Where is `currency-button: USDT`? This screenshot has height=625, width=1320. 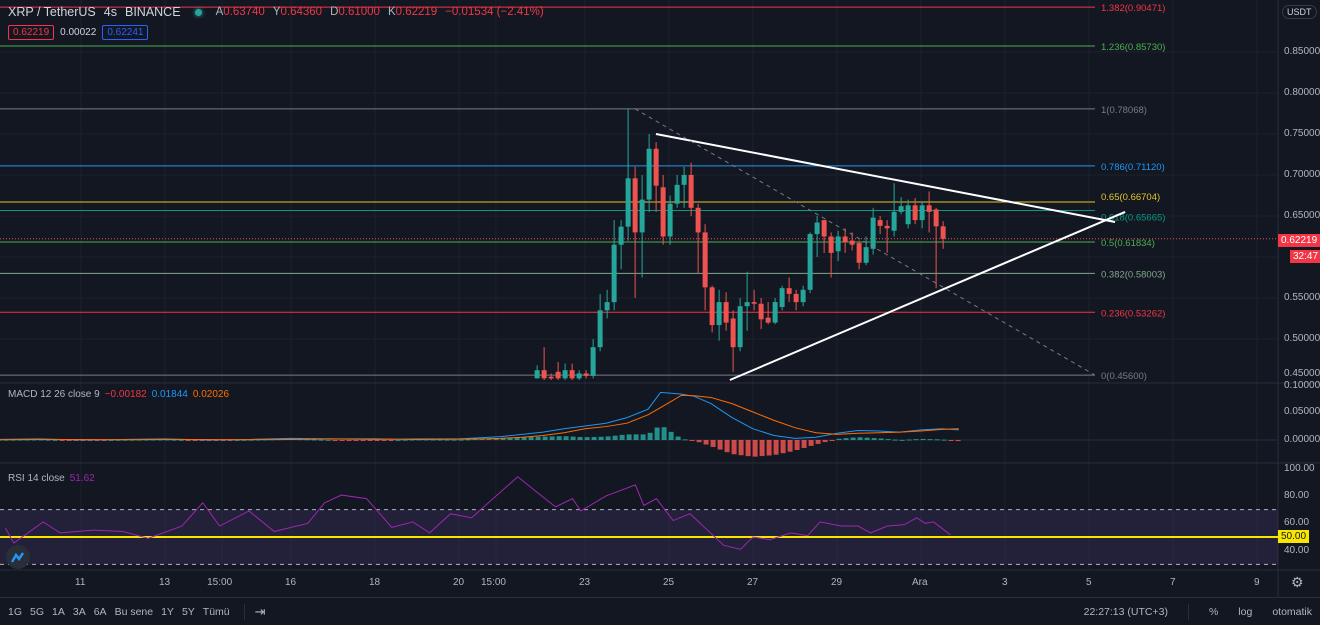 currency-button: USDT is located at coordinates (1299, 12).